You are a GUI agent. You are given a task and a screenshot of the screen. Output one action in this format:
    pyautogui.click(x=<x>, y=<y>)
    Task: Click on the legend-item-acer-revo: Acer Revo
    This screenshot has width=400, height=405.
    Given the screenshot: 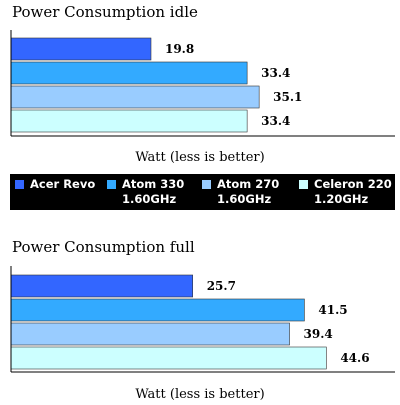 What is the action you would take?
    pyautogui.click(x=58, y=183)
    